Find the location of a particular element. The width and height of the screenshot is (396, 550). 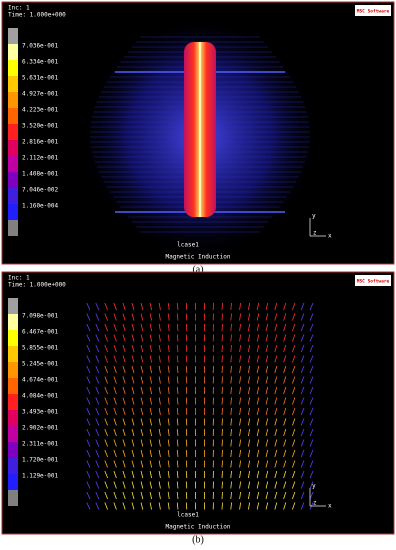

triad-z-label: z is located at coordinates (315, 503).